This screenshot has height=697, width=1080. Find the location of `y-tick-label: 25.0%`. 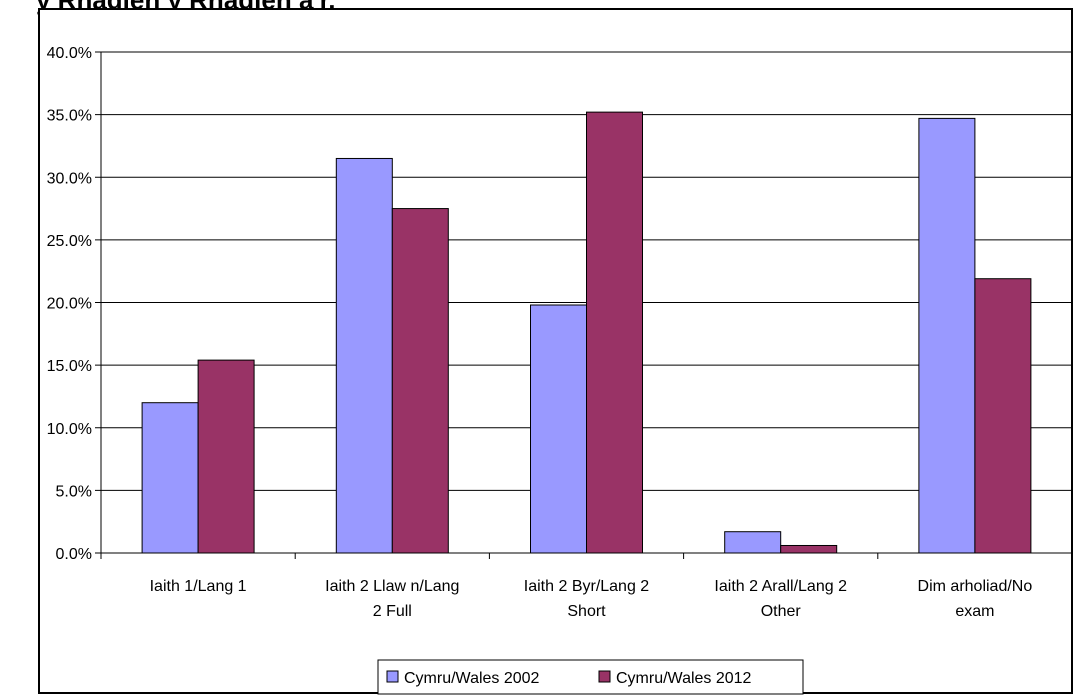

y-tick-label: 25.0% is located at coordinates (69, 241).